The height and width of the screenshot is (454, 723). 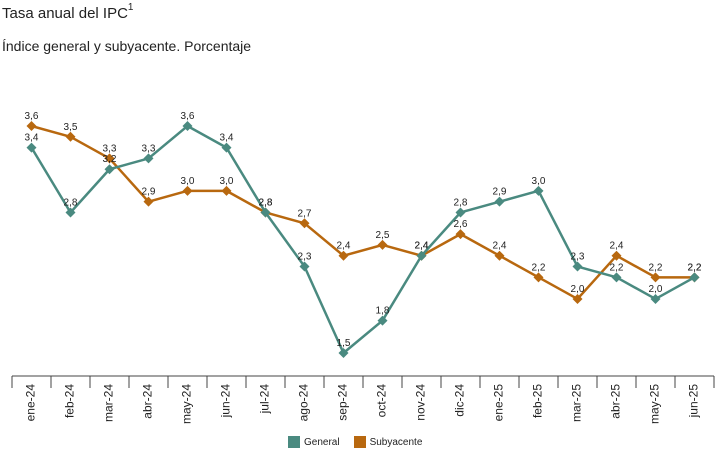 What do you see at coordinates (396, 442) in the screenshot?
I see `legend-label-subyacente: Subyacente` at bounding box center [396, 442].